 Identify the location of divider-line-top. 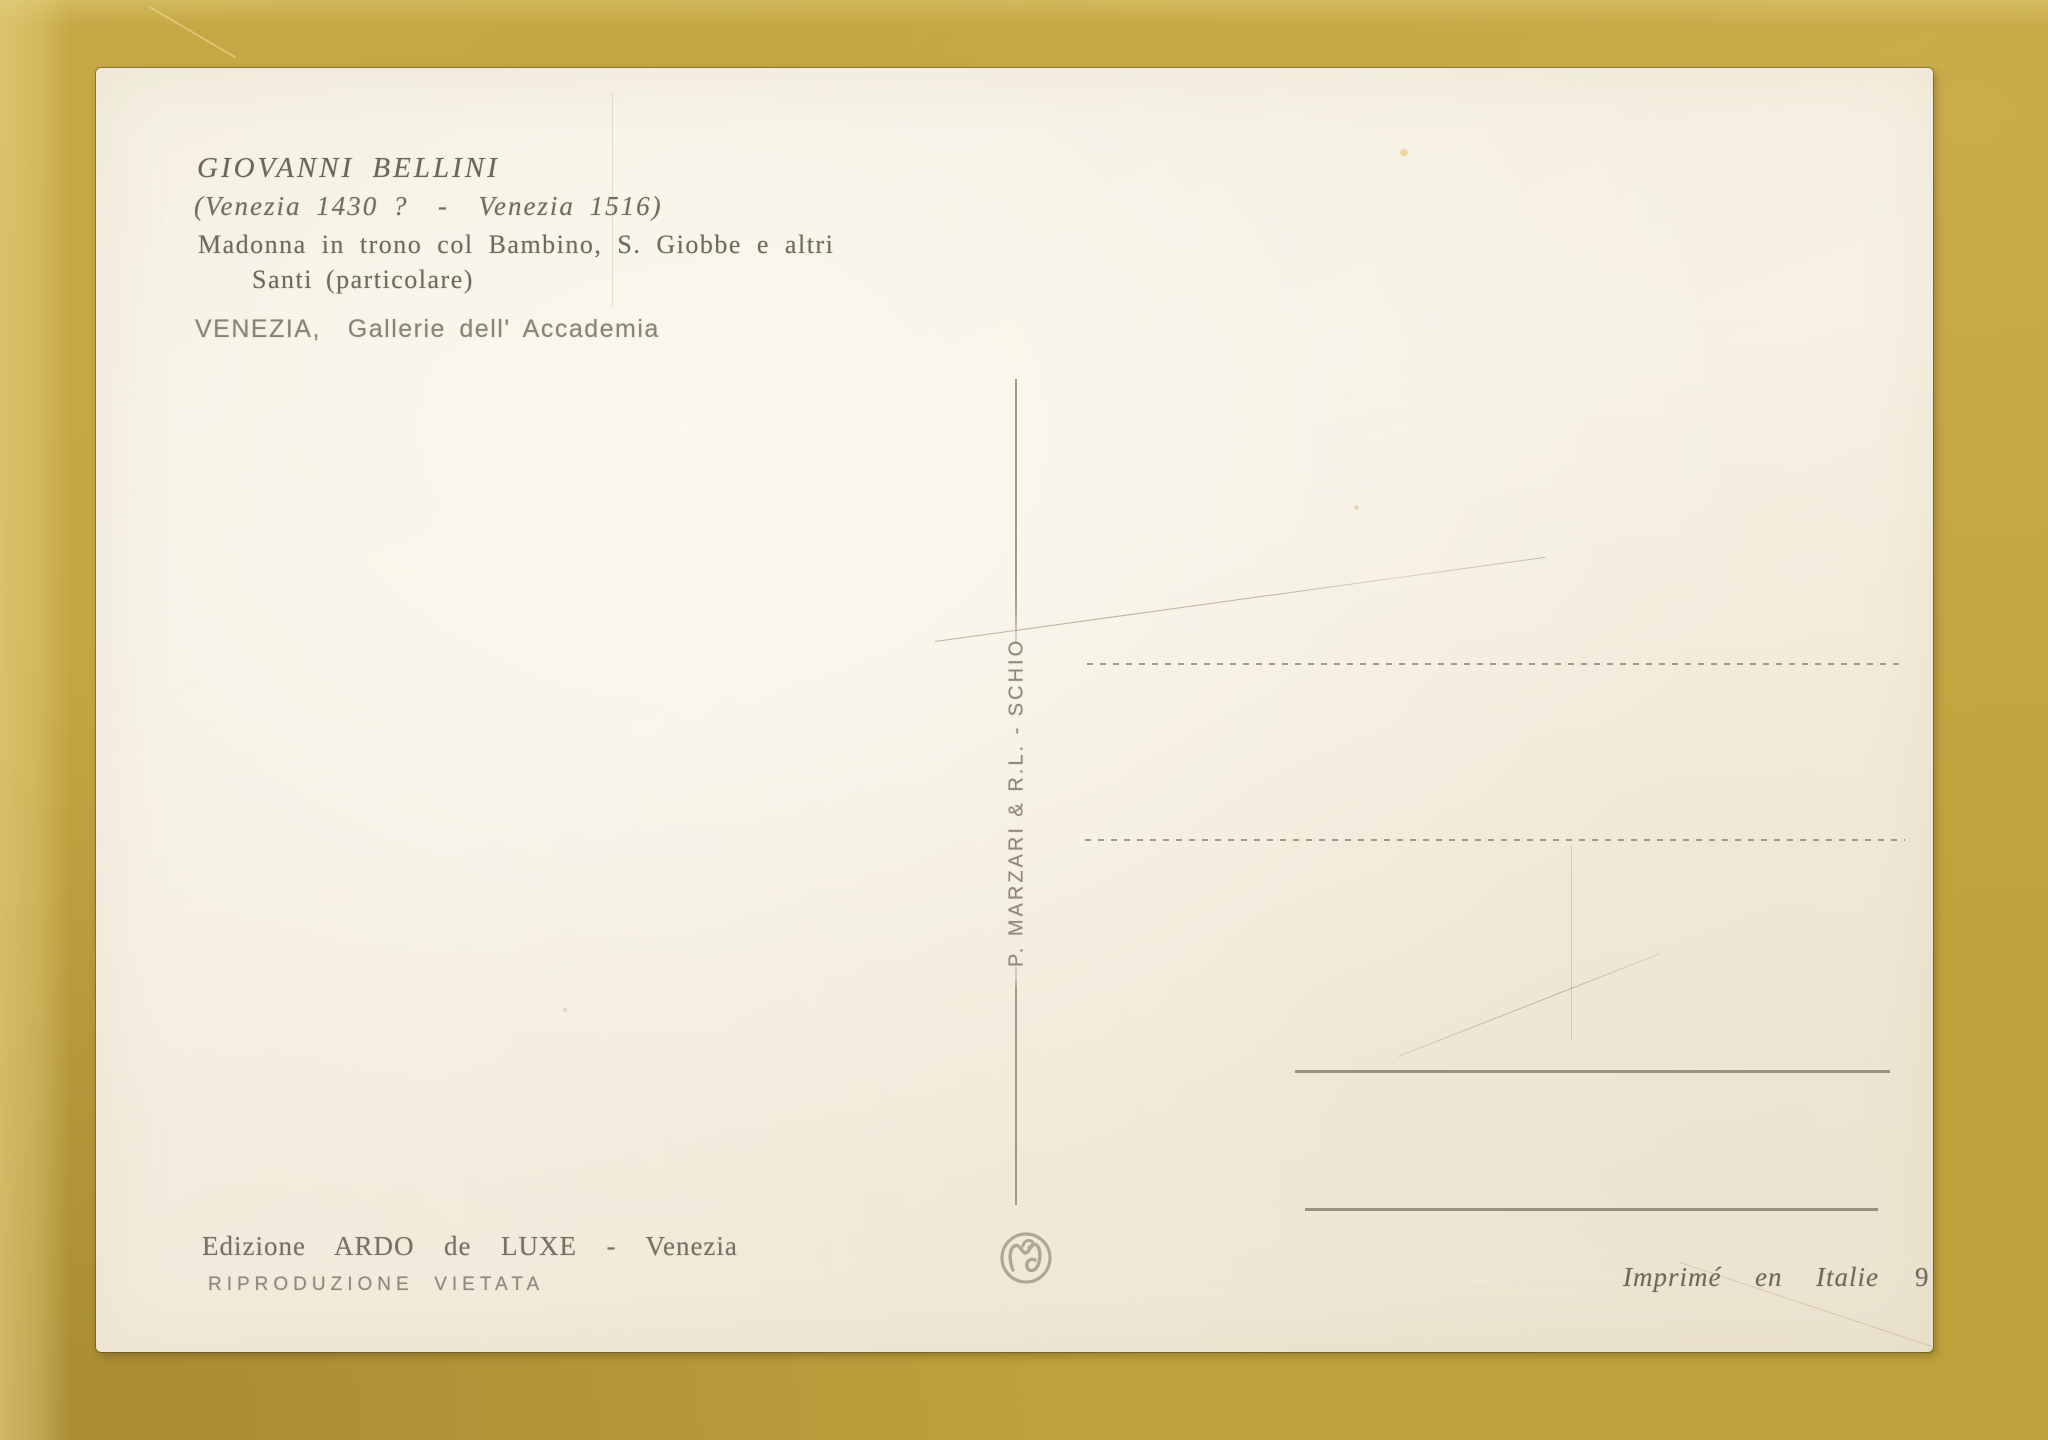
(1016, 511).